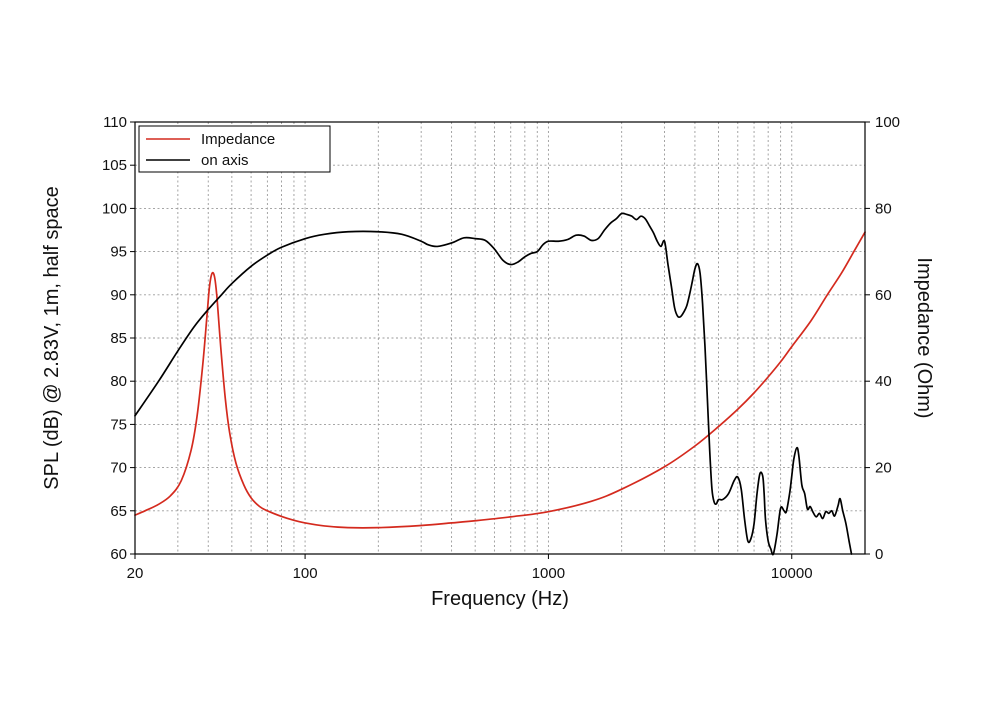  What do you see at coordinates (883, 208) in the screenshot?
I see `y-right-tick-label: 80` at bounding box center [883, 208].